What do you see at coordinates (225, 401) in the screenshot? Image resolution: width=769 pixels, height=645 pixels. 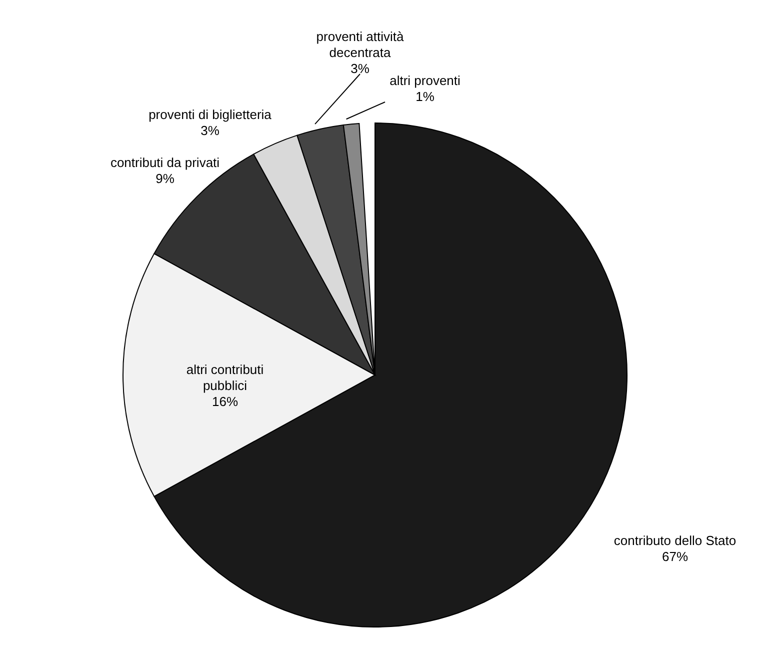 I see `data-label: 16%` at bounding box center [225, 401].